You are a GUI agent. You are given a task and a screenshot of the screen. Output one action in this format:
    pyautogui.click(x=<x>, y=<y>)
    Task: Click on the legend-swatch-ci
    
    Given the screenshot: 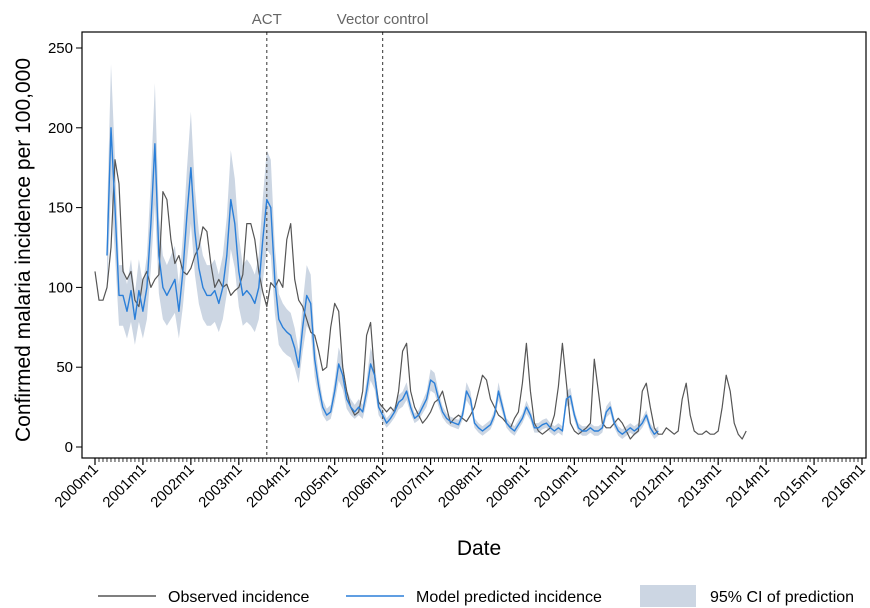 What is the action you would take?
    pyautogui.click(x=668, y=596)
    